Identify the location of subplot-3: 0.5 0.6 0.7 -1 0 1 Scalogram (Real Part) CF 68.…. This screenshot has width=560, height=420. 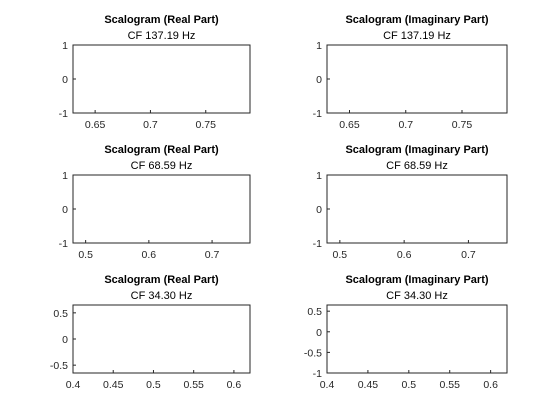
(155, 202).